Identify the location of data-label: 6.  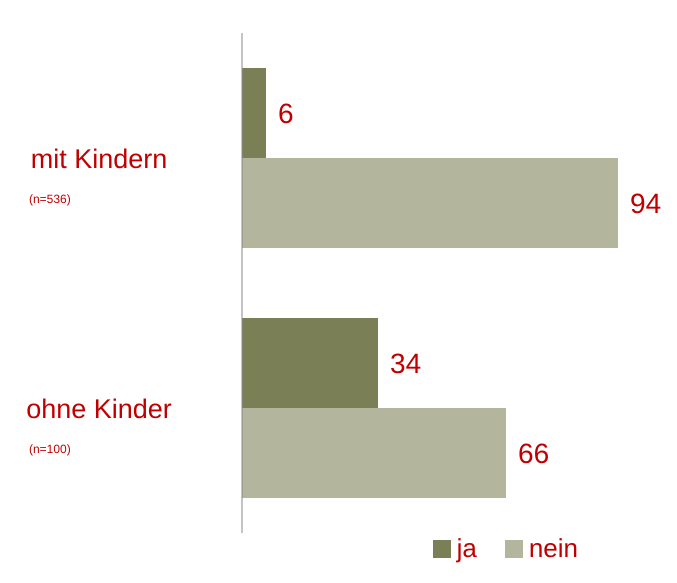
(286, 113).